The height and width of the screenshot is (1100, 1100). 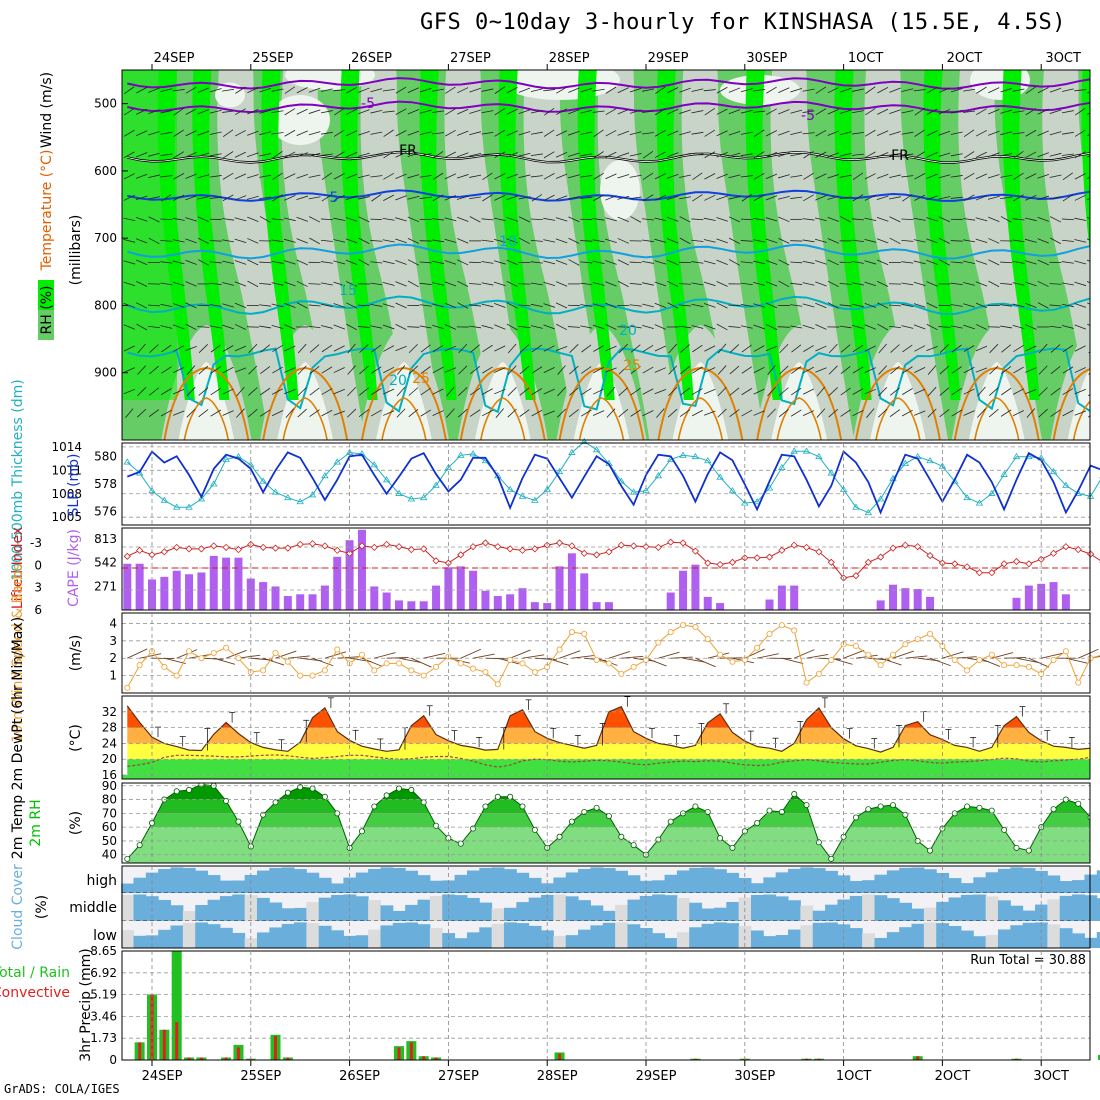 What do you see at coordinates (109, 775) in the screenshot?
I see `ytick-label: 16` at bounding box center [109, 775].